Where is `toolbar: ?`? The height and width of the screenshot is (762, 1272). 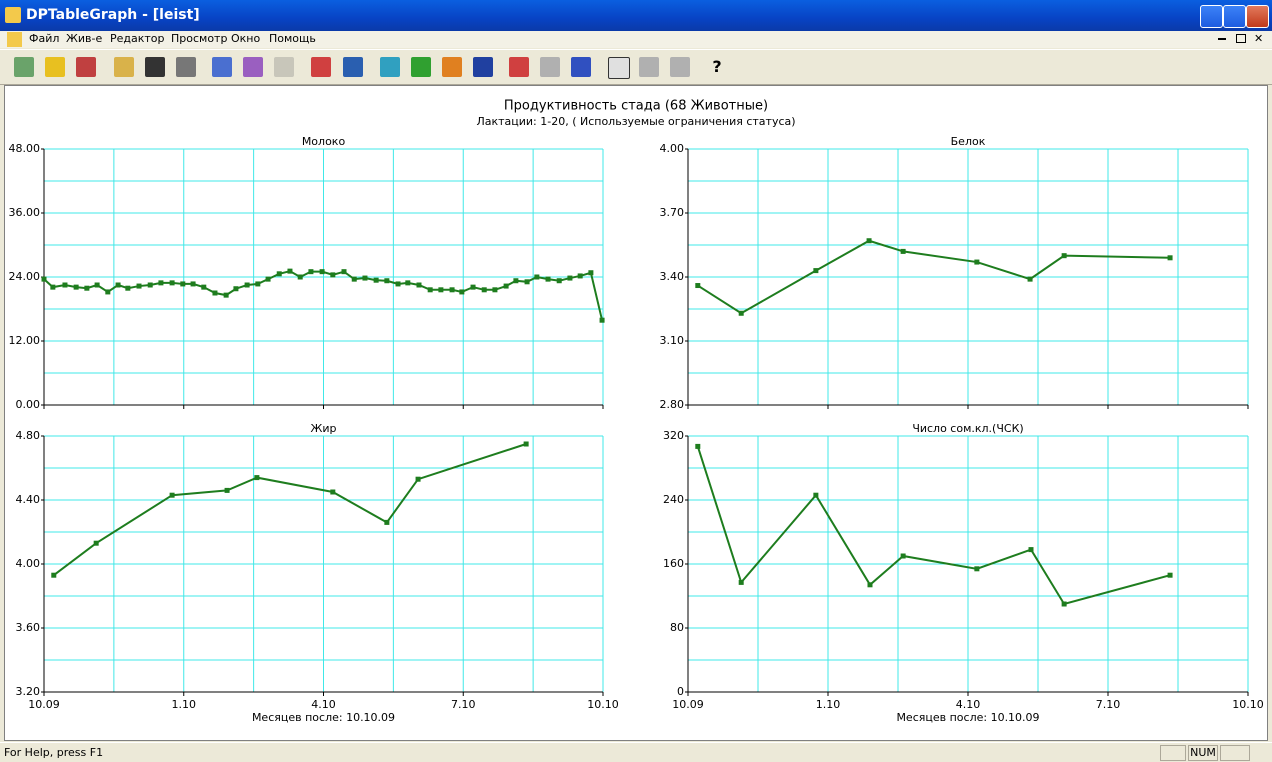
toolbar: ? is located at coordinates (636, 67).